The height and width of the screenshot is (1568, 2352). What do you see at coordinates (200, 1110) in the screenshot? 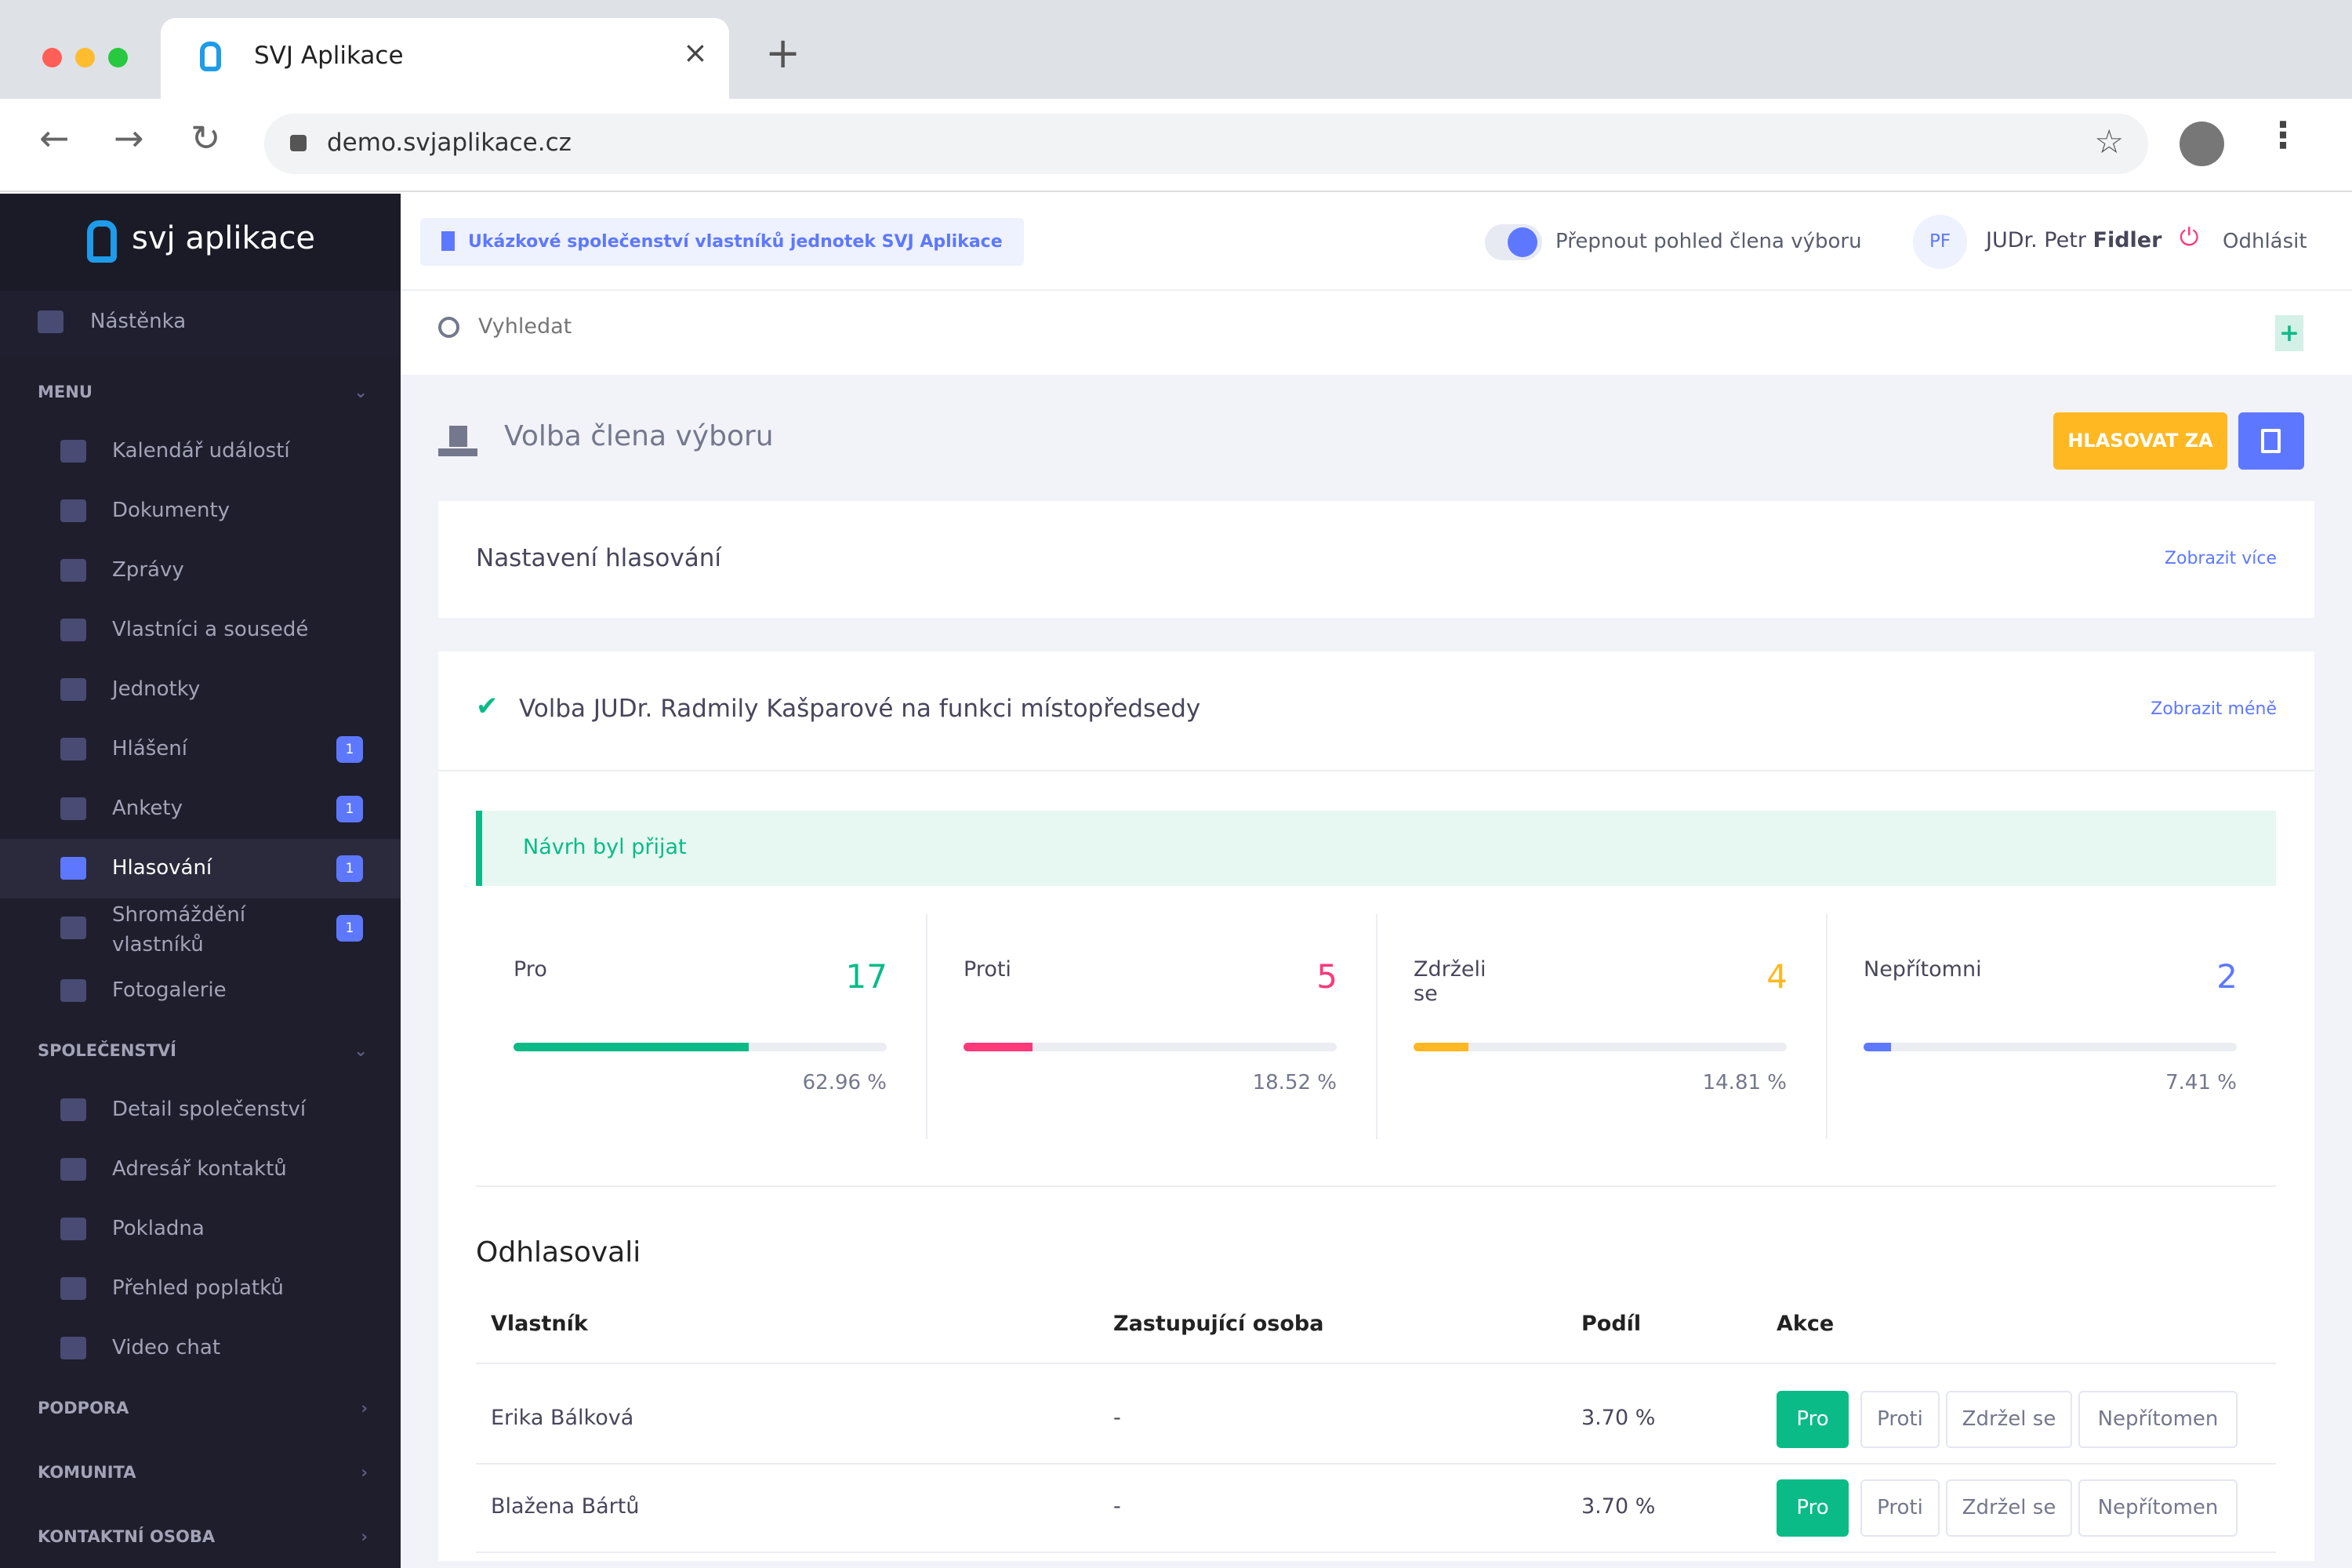
I see `sidebar-item: Detail společenství` at bounding box center [200, 1110].